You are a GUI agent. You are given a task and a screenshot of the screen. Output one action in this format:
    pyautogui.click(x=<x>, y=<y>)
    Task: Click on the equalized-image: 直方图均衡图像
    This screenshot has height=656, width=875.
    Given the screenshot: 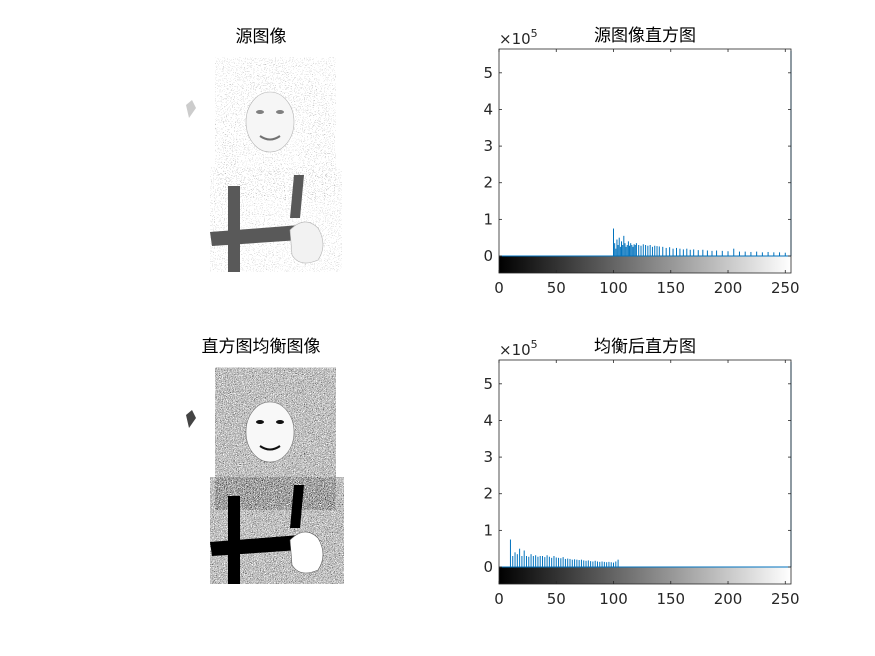 What is the action you would take?
    pyautogui.click(x=265, y=460)
    